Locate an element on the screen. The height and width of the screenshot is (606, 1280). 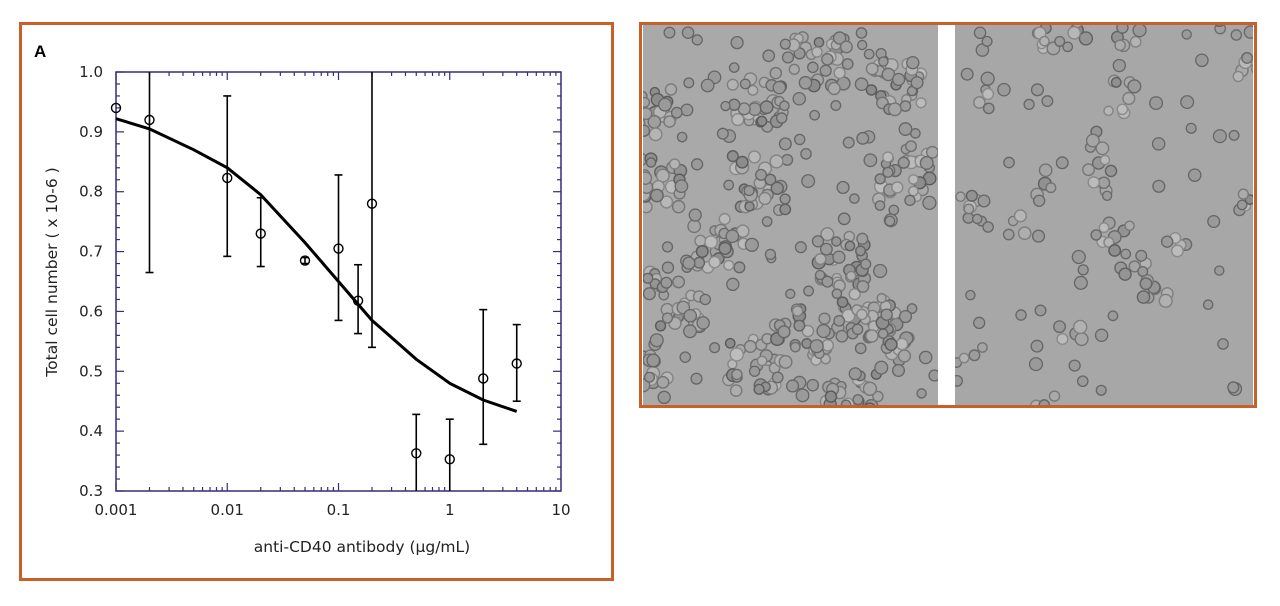
x-axis-label: anti-CD40 antibody (µg/mL) is located at coordinates (362, 547).